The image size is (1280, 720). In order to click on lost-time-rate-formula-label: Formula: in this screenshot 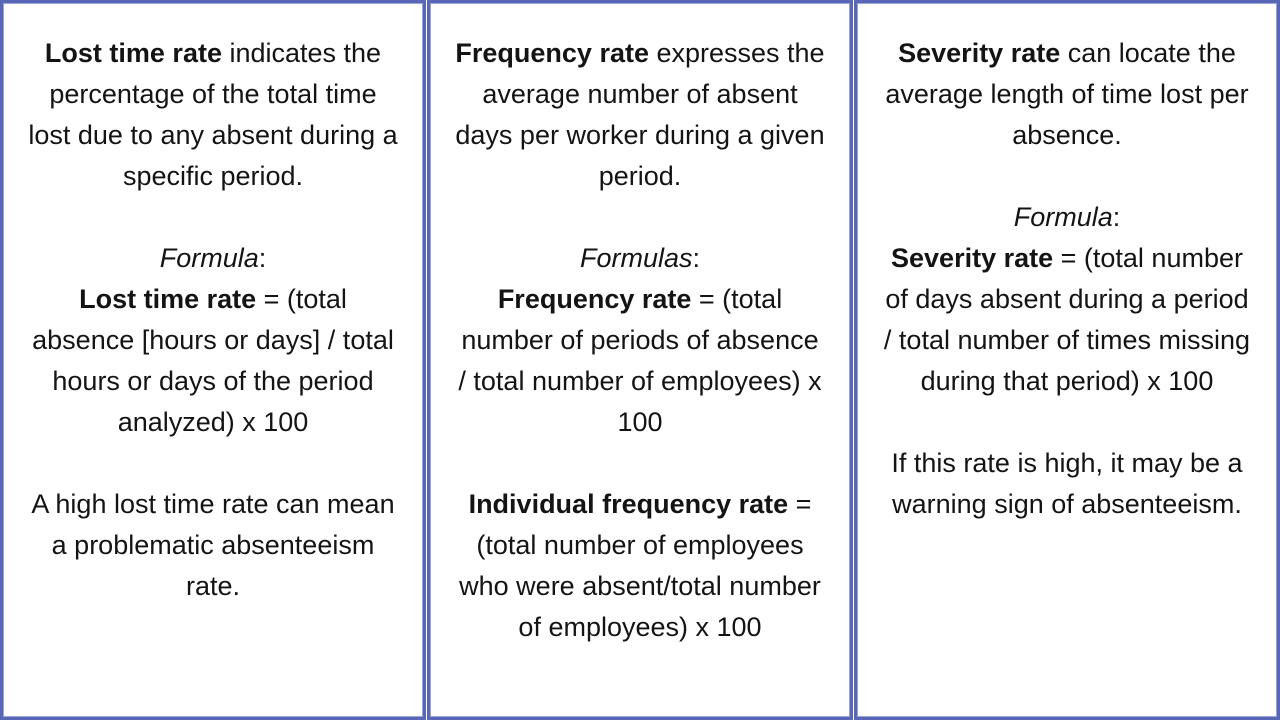, I will do `click(213, 258)`.